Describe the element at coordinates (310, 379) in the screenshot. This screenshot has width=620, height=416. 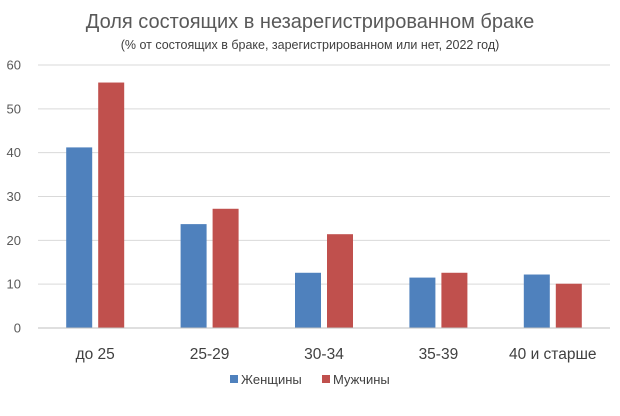
I see `legend: Женщины Мужчины` at that location.